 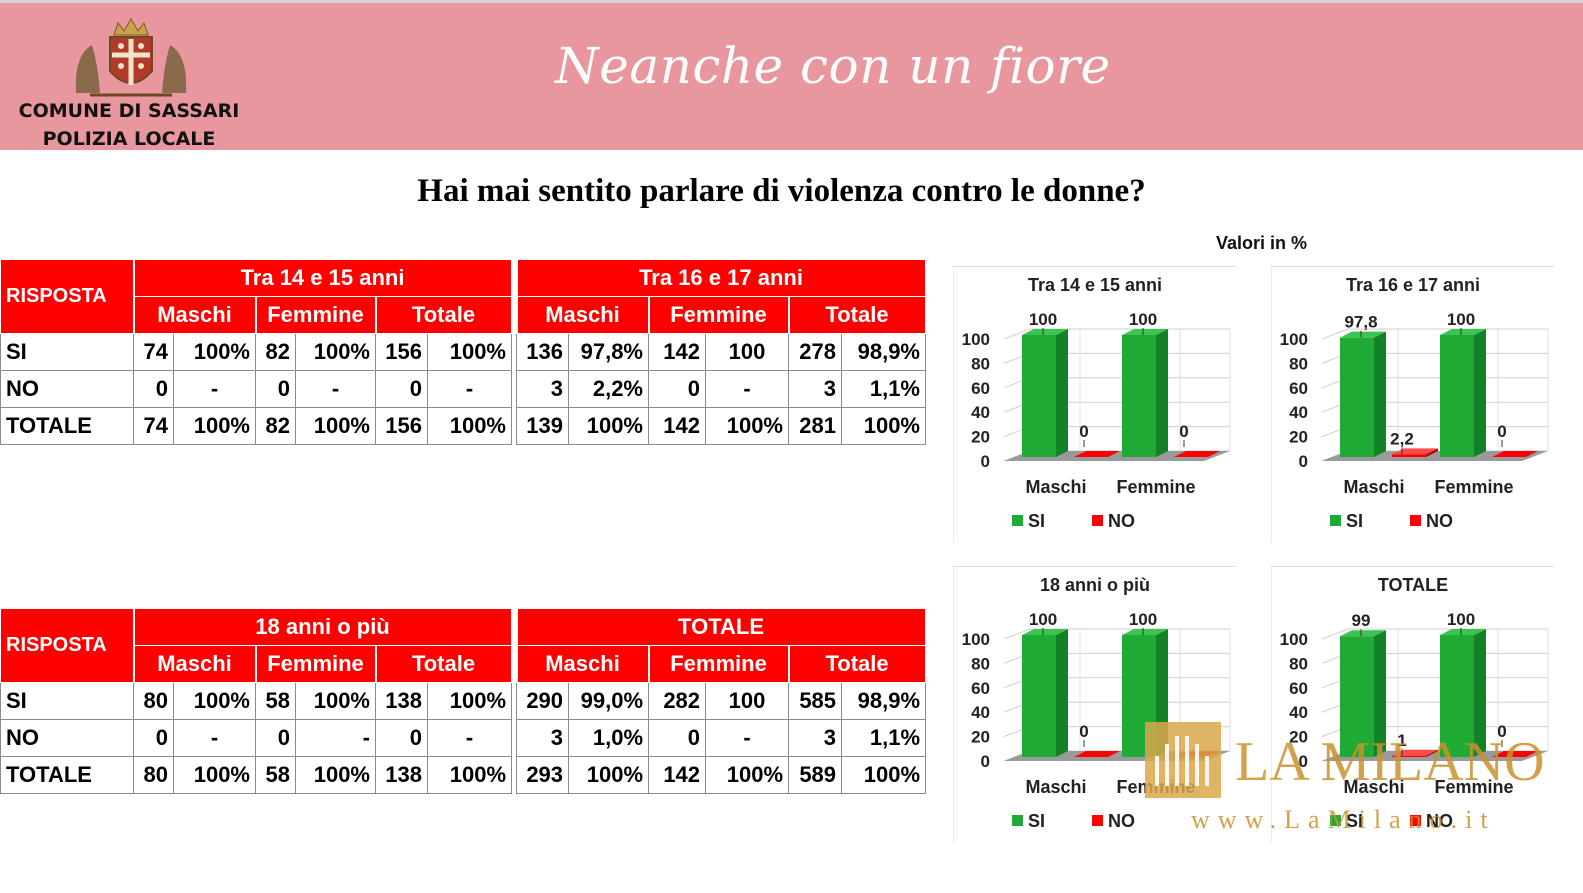 What do you see at coordinates (815, 701) in the screenshot?
I see `table-cell: 585` at bounding box center [815, 701].